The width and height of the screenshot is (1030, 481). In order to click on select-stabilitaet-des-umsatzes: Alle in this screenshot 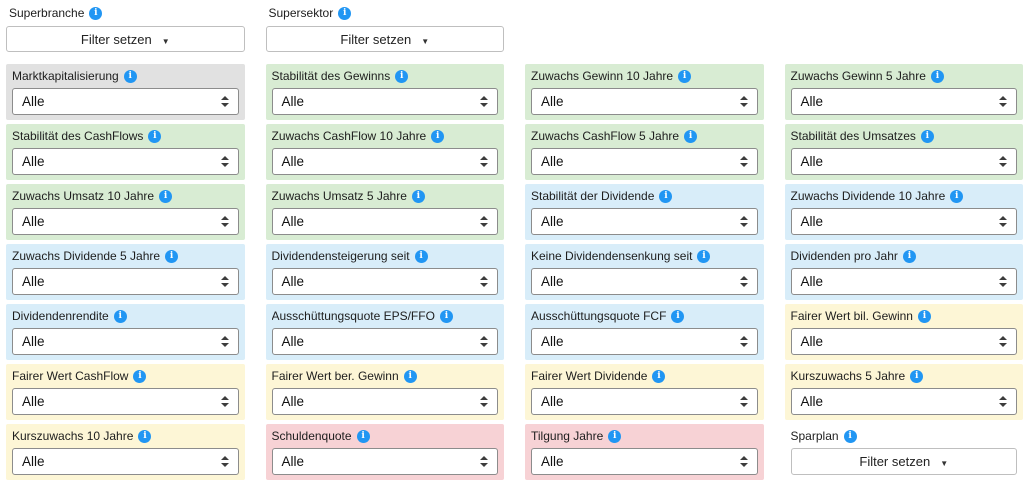, I will do `click(903, 161)`.